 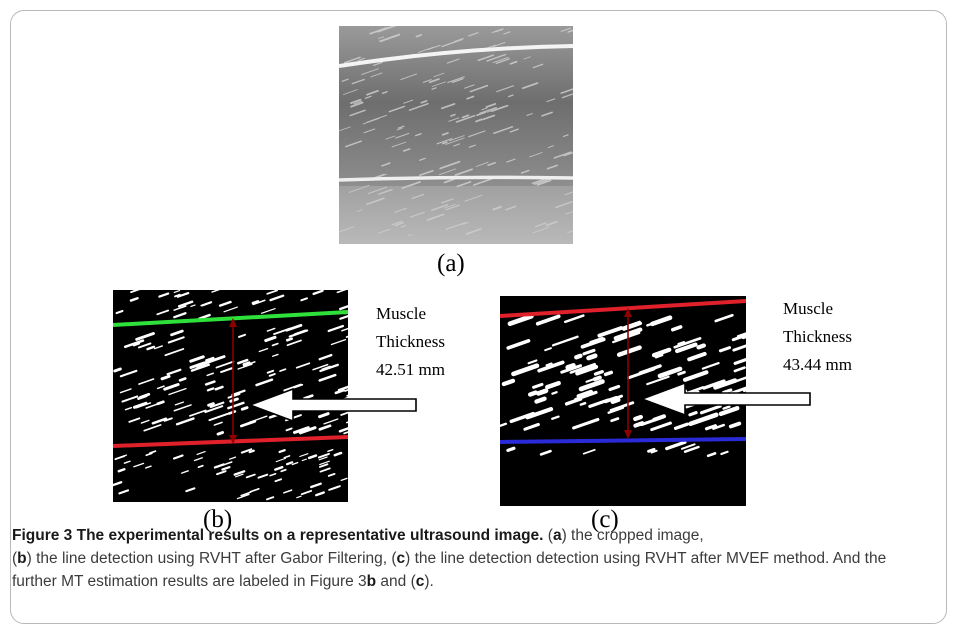 I want to click on pointer-arrow-c, so click(x=726, y=399).